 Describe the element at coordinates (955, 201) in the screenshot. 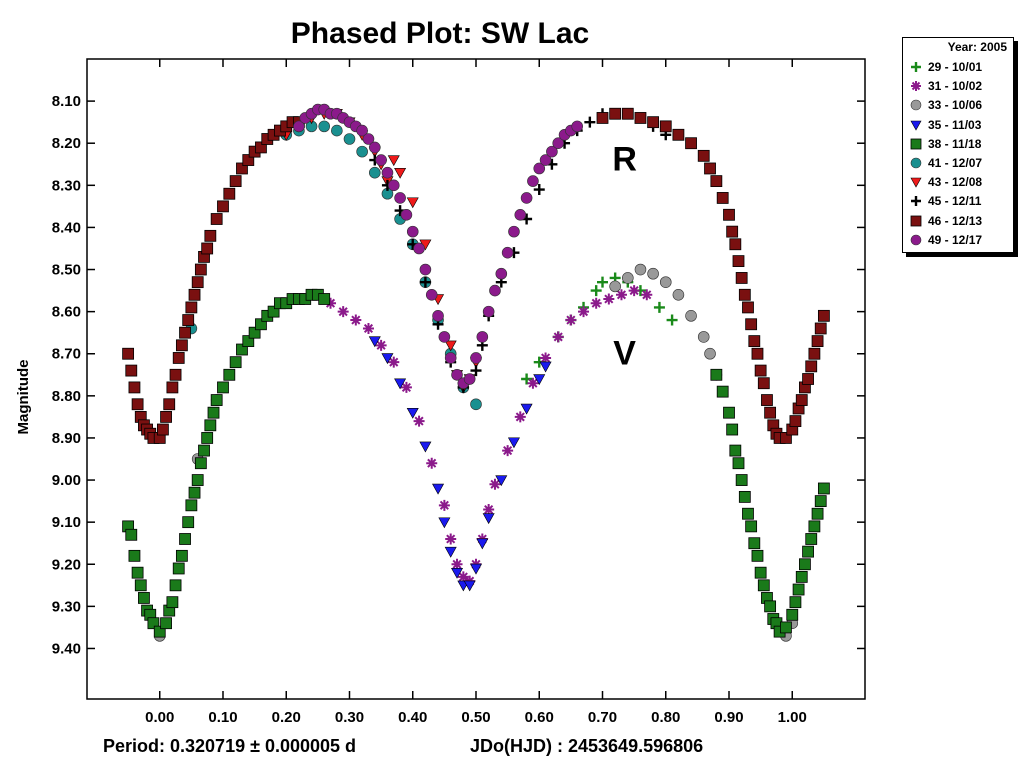

I see `legend-label: 45 - 12/11` at that location.